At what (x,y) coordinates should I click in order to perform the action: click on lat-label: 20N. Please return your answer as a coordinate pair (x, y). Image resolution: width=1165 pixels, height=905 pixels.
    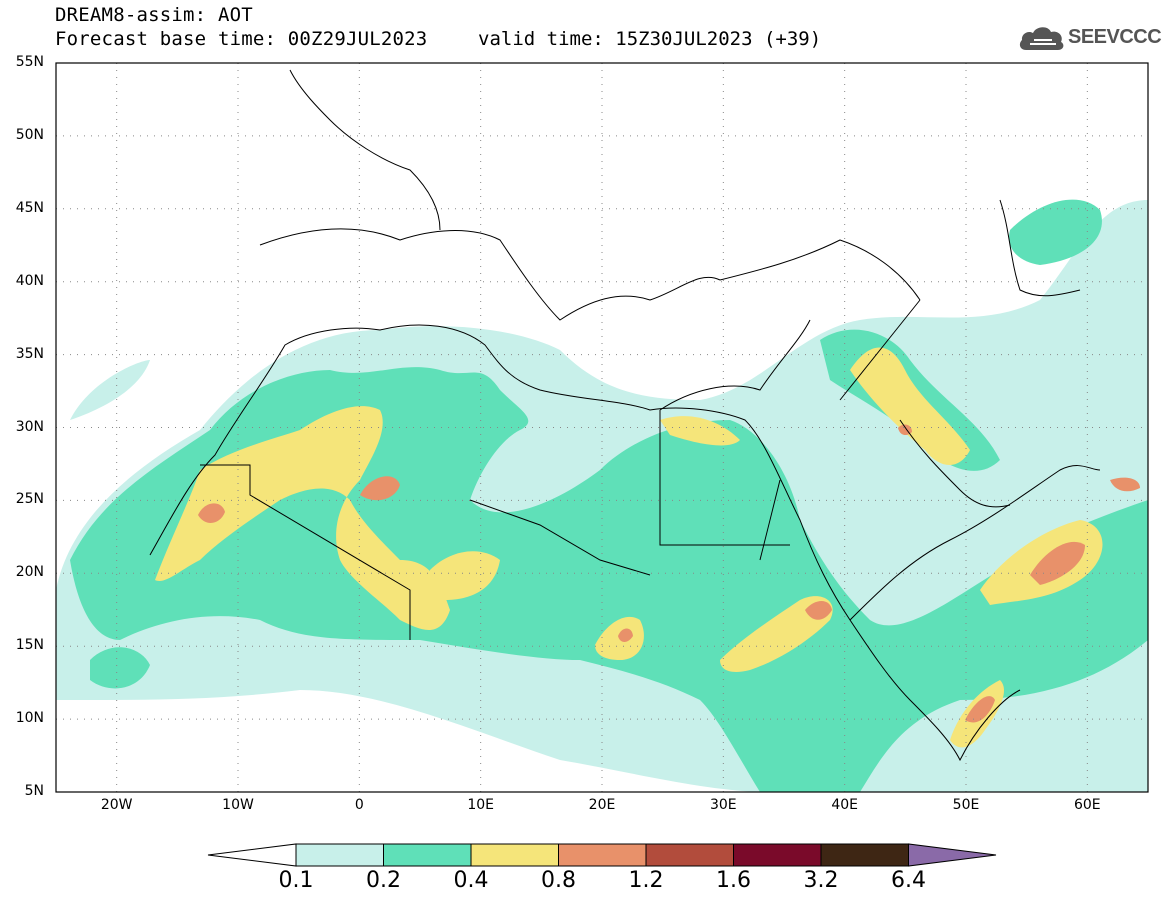
    Looking at the image, I should click on (29, 572).